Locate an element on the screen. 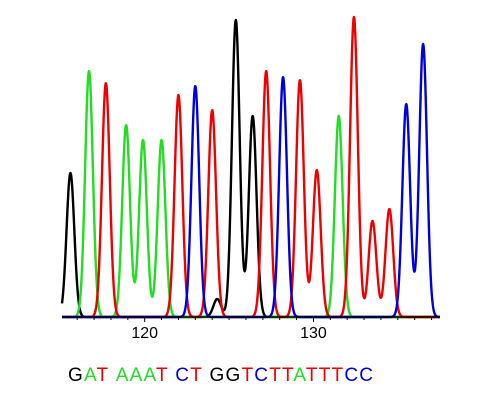 The width and height of the screenshot is (500, 400). base-call-sequence: GAT AAAT CT GGTCTTATTTCC is located at coordinates (221, 375).